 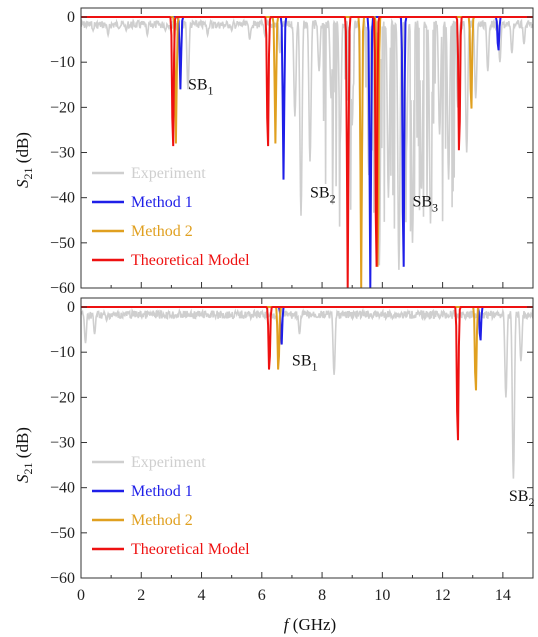 What do you see at coordinates (24, 160) in the screenshot?
I see `y-axis-label-top: S21 (dB)` at bounding box center [24, 160].